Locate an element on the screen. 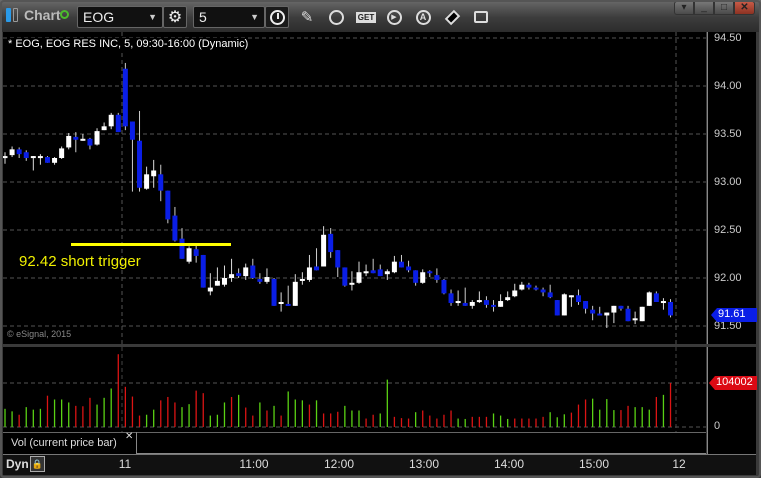 This screenshot has width=761, height=478. time-axis is located at coordinates (379, 464).